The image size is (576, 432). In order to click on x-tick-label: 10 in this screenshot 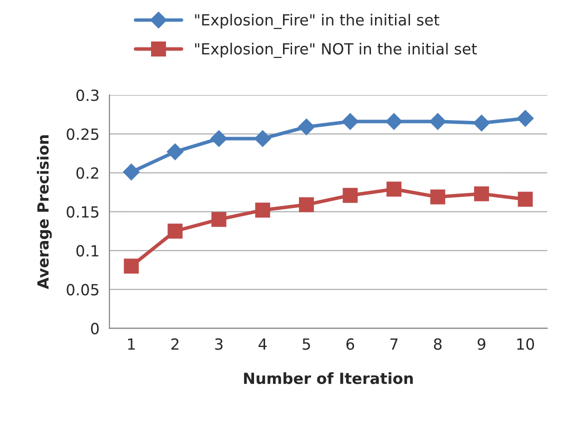, I will do `click(525, 344)`.